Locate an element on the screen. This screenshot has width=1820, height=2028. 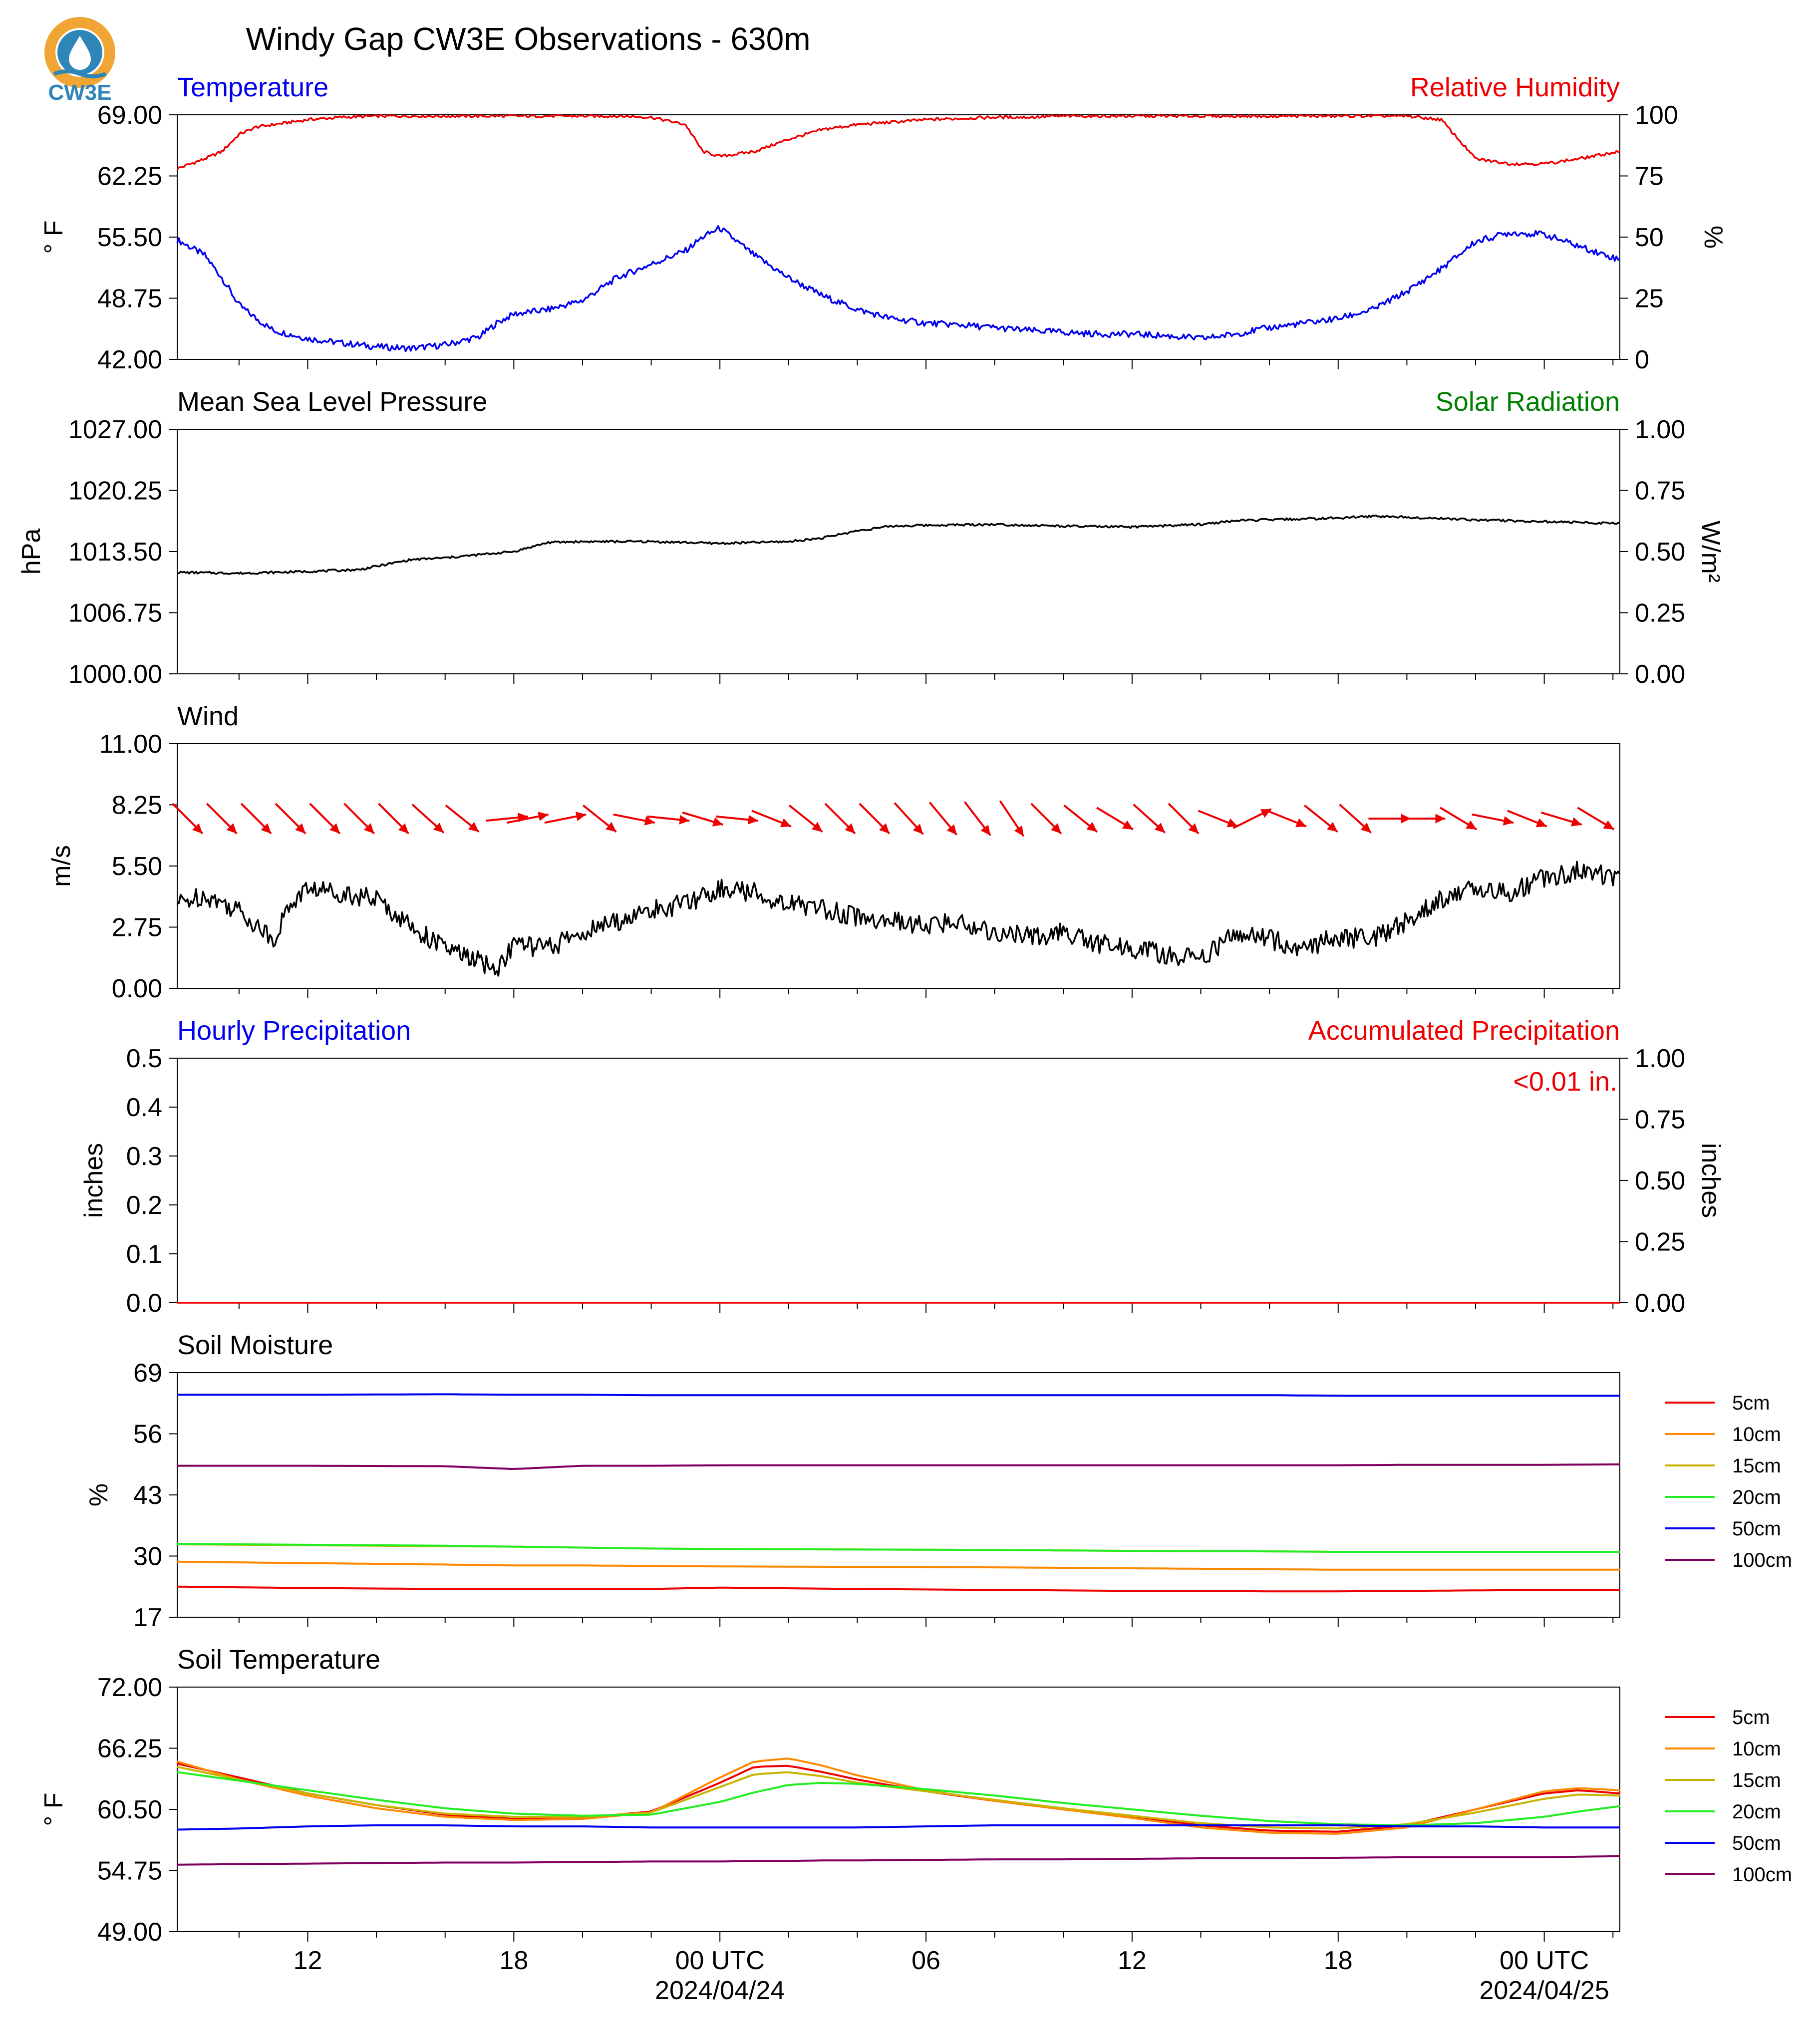
panel-title-right: Accumulated Precipitation is located at coordinates (1464, 1031).